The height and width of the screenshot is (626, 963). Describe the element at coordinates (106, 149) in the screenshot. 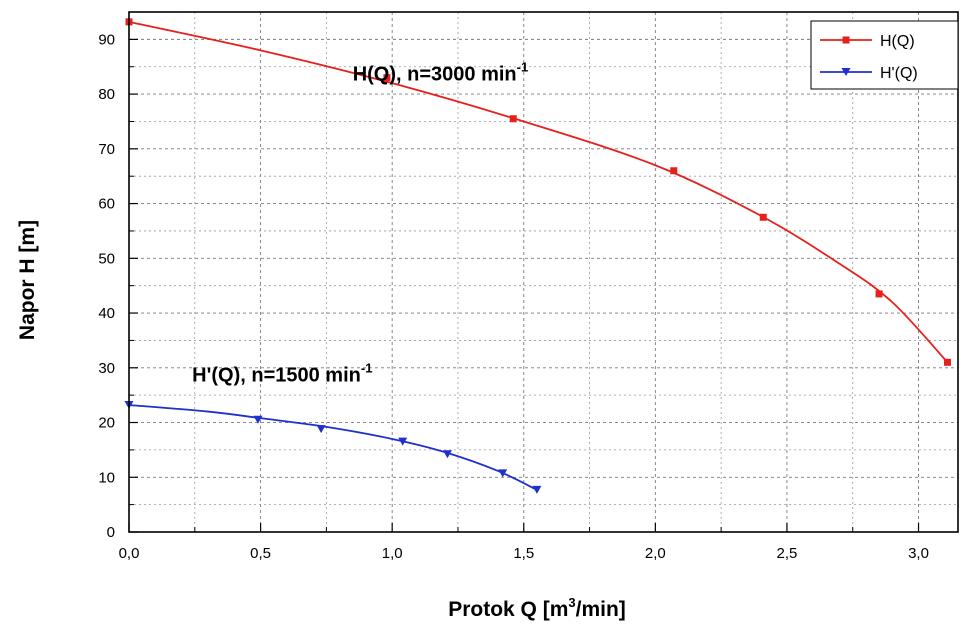

I see `y-tick-label: 70` at that location.